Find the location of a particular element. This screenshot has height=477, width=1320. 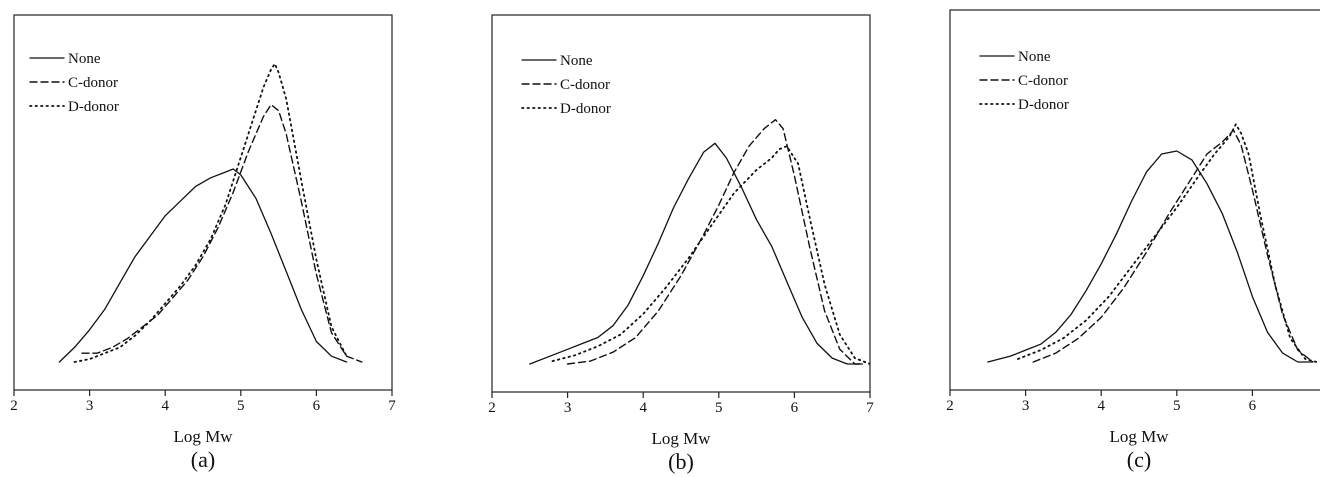

panel-label: (a) is located at coordinates (203, 459).